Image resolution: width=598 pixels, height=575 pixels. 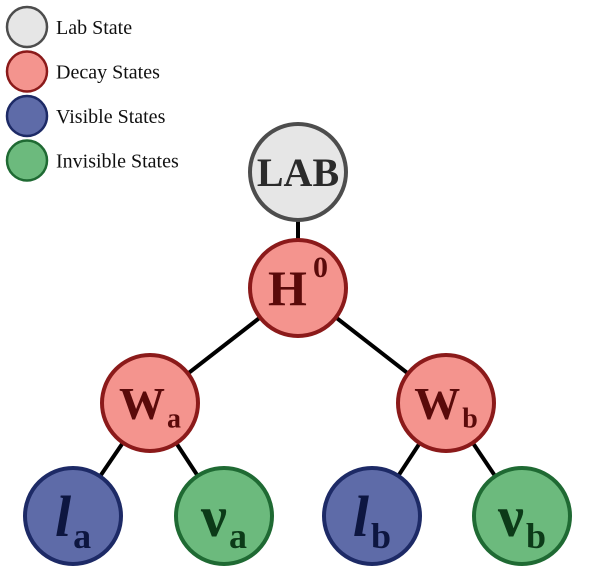 What do you see at coordinates (27, 116) in the screenshot?
I see `legend-swatch-visible` at bounding box center [27, 116].